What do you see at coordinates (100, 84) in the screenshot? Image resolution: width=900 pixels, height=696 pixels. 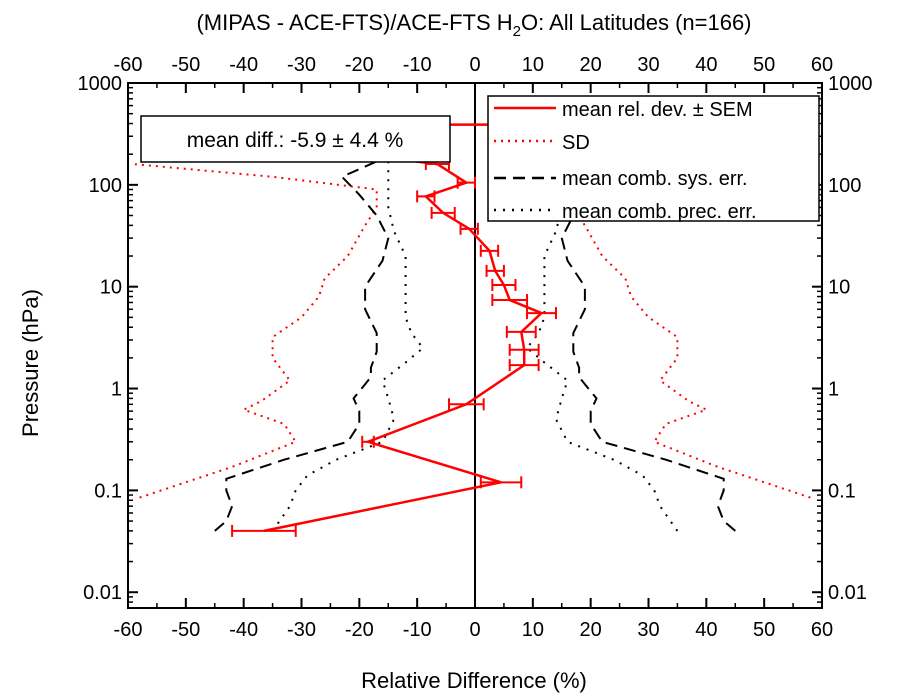 I see `y-tick-label-left: 1000` at bounding box center [100, 84].